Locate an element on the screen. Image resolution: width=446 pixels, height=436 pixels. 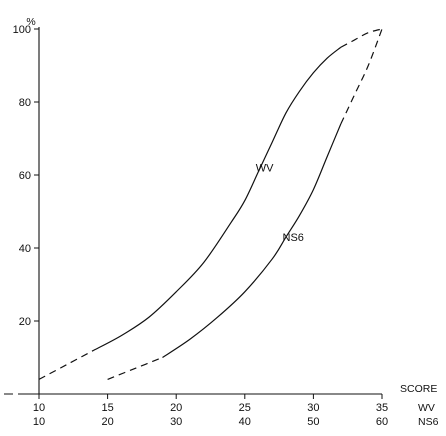
x-tick-label-wv-30: 30 is located at coordinates (313, 408).